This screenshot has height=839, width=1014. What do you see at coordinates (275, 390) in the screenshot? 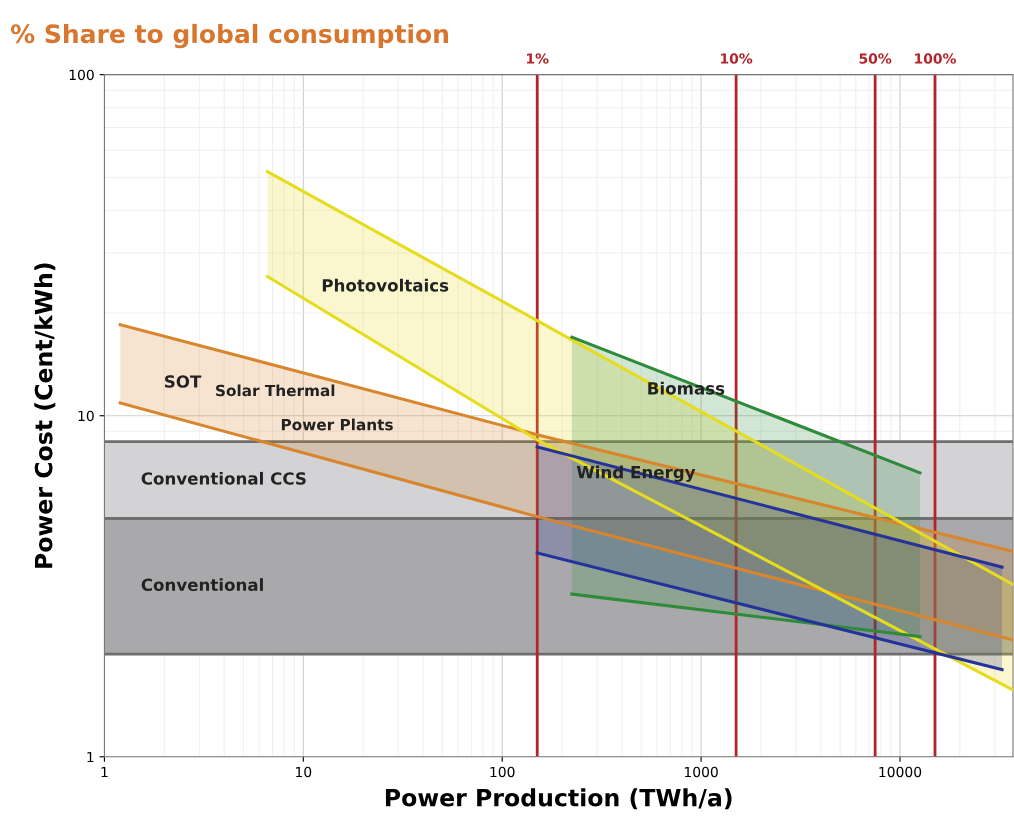
I see `annotation: Solar Thermal` at bounding box center [275, 390].